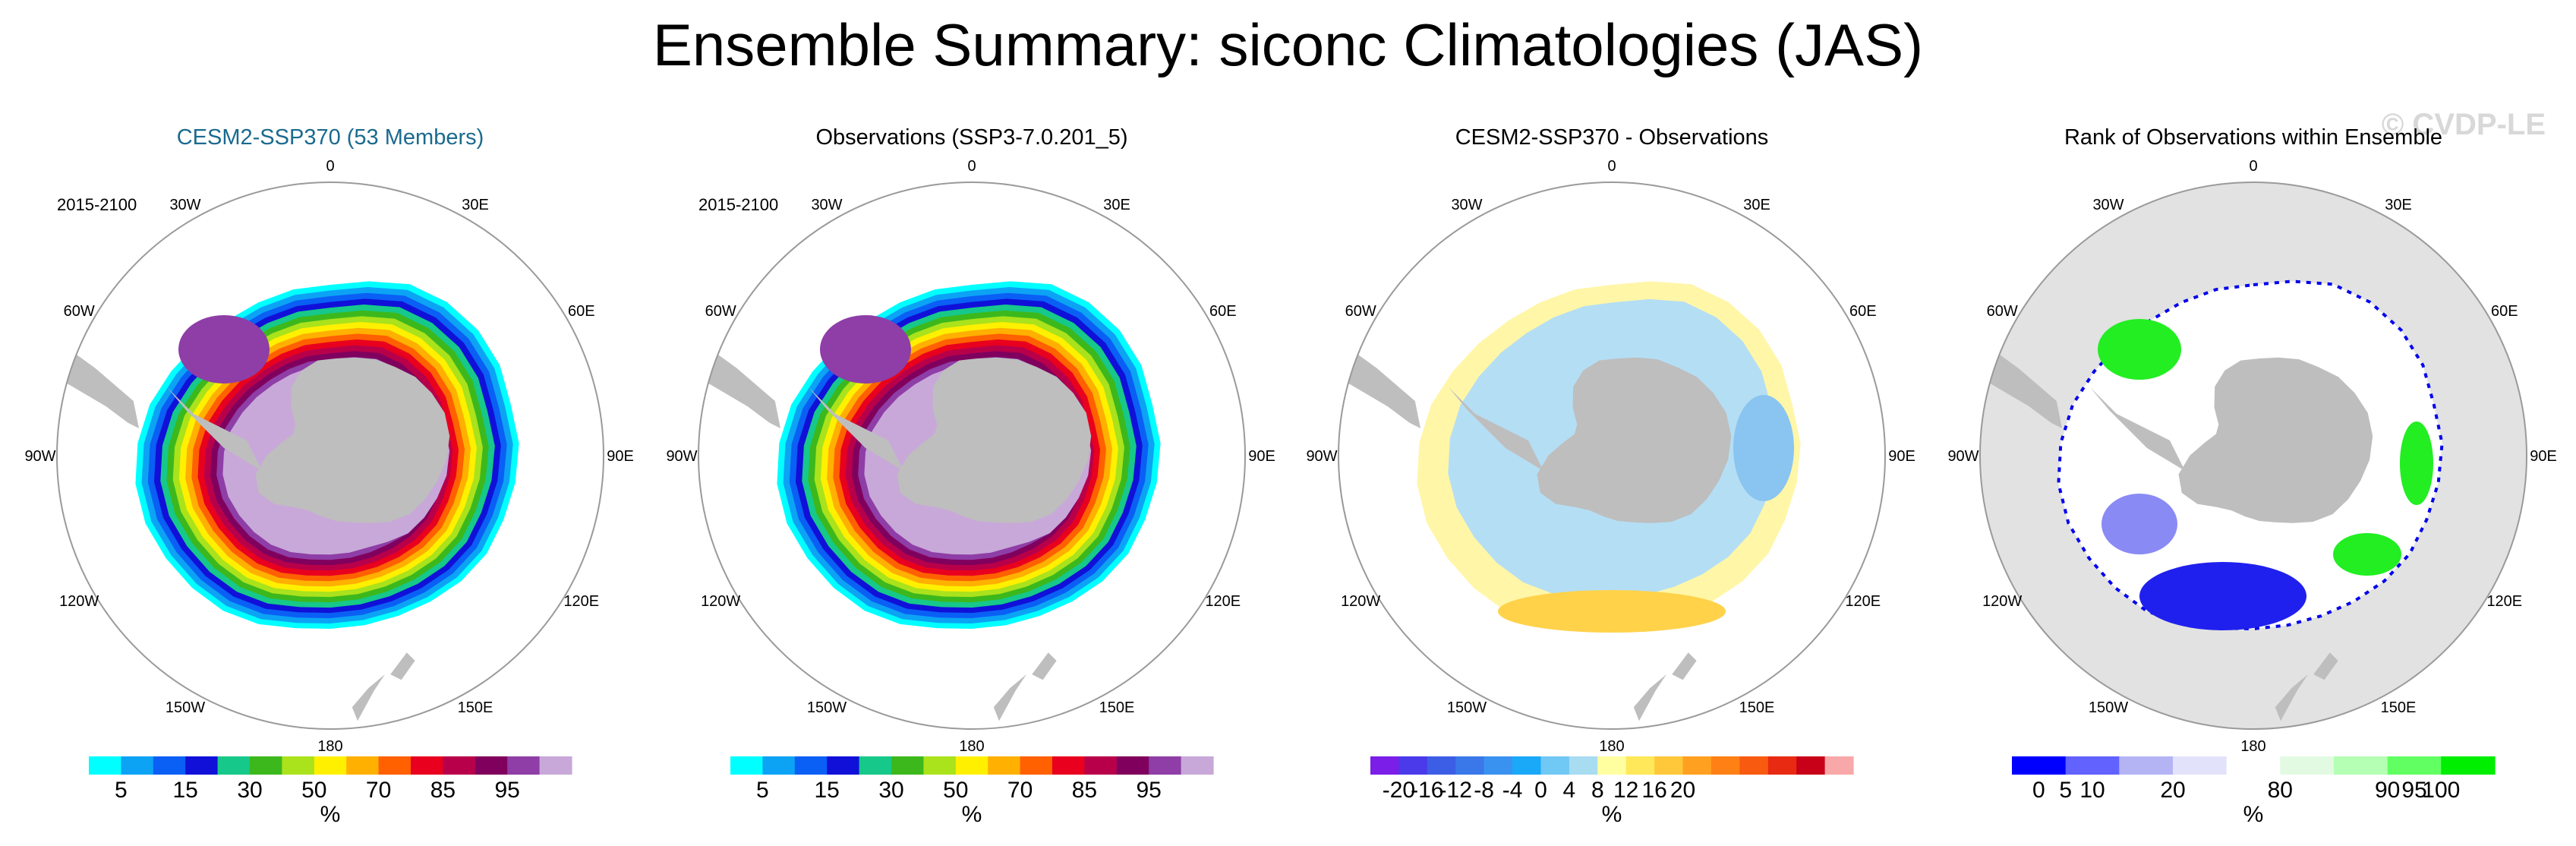  Describe the element at coordinates (402, 666) in the screenshot. I see `panel-1-new-zealand-north` at that location.